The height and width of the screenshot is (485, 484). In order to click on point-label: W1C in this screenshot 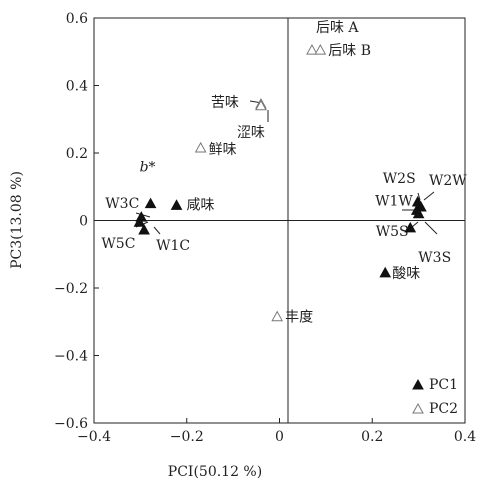, I will do `click(173, 246)`.